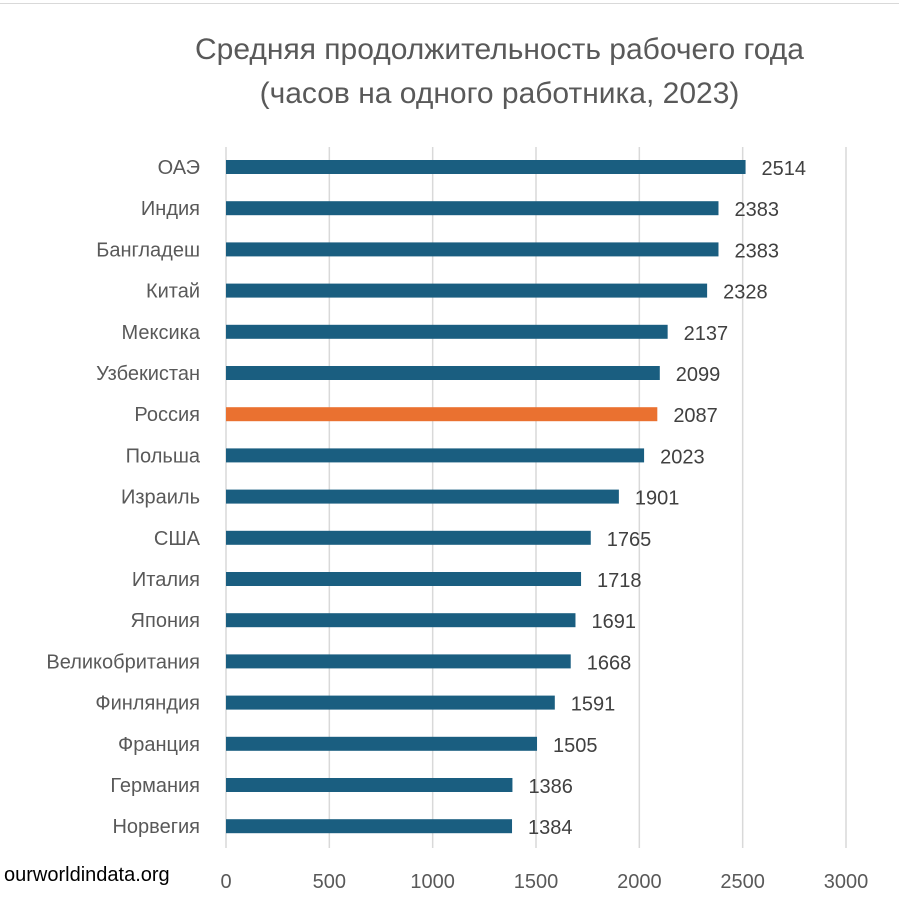 The height and width of the screenshot is (905, 899). What do you see at coordinates (177, 539) in the screenshot?
I see `category-label: США` at bounding box center [177, 539].